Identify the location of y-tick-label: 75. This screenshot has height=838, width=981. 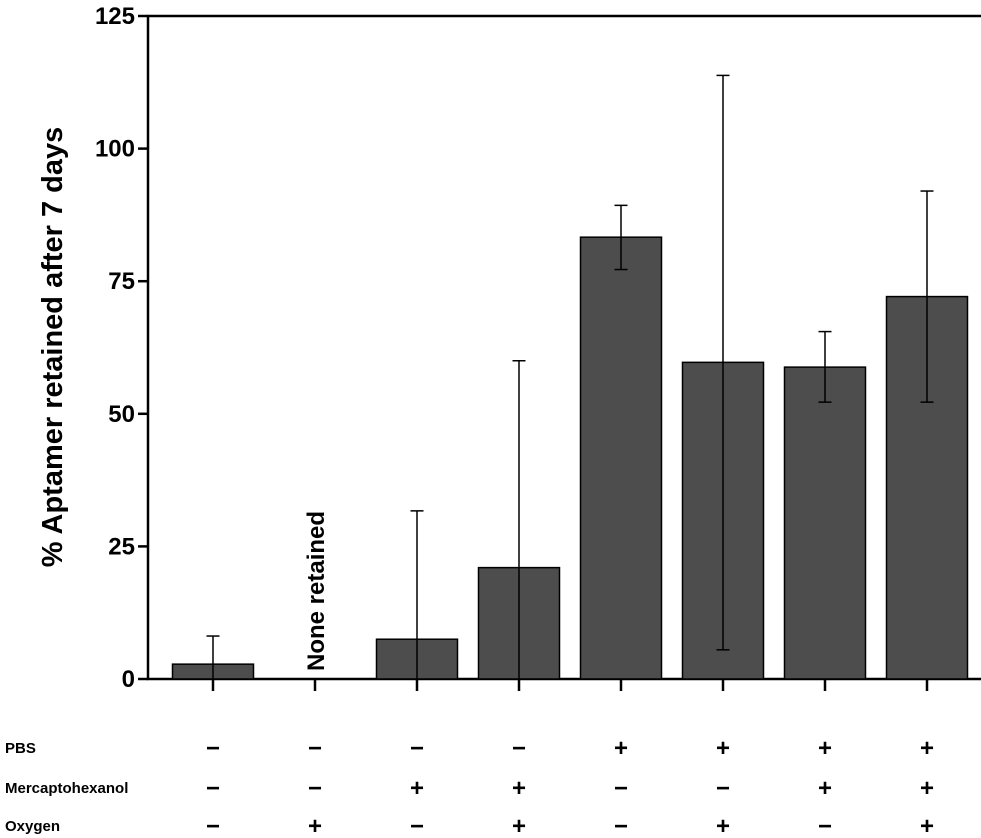
(121, 281).